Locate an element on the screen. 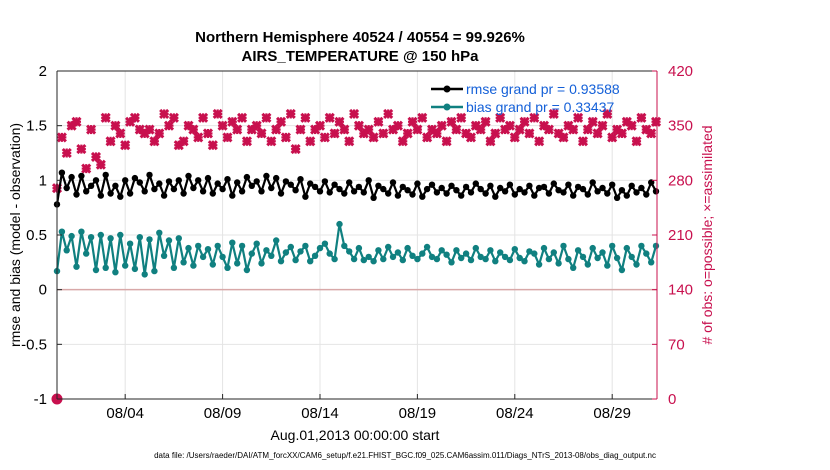  left-tick-label: 0.5 is located at coordinates (36, 235).